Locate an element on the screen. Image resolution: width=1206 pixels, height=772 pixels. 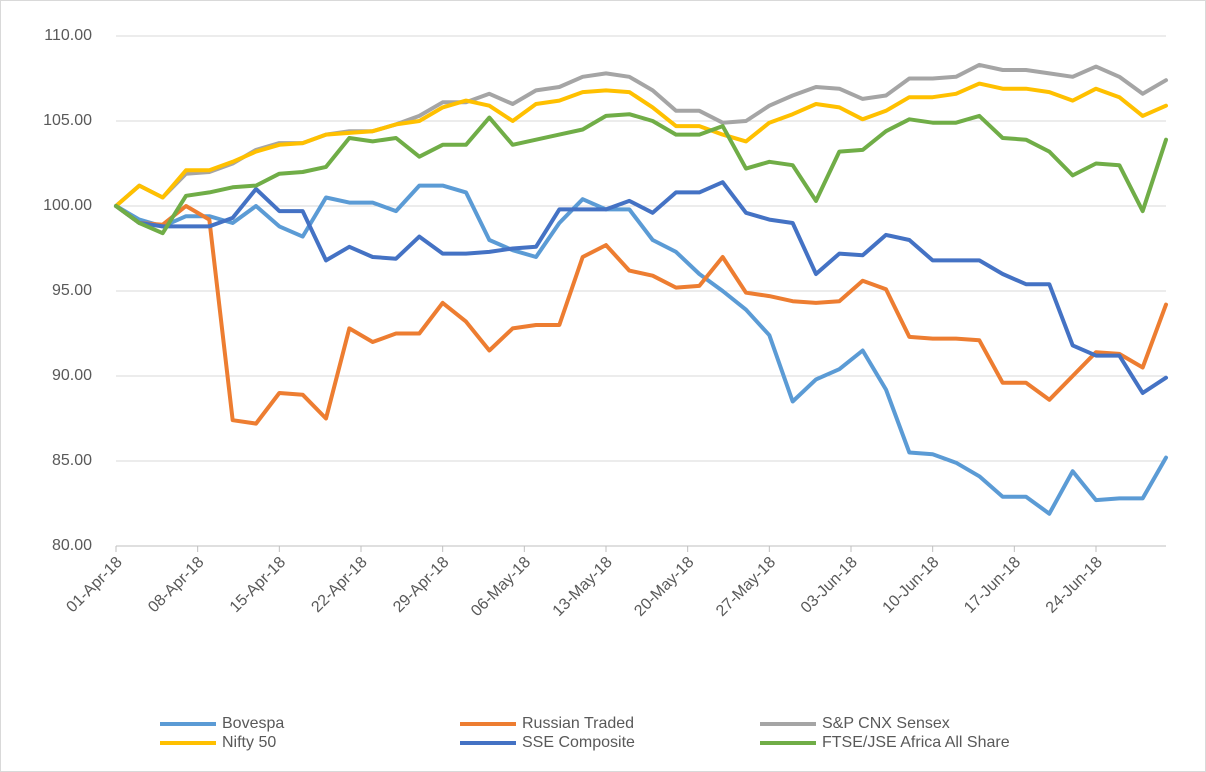
y-tick-label: 100.00 is located at coordinates (67, 205).